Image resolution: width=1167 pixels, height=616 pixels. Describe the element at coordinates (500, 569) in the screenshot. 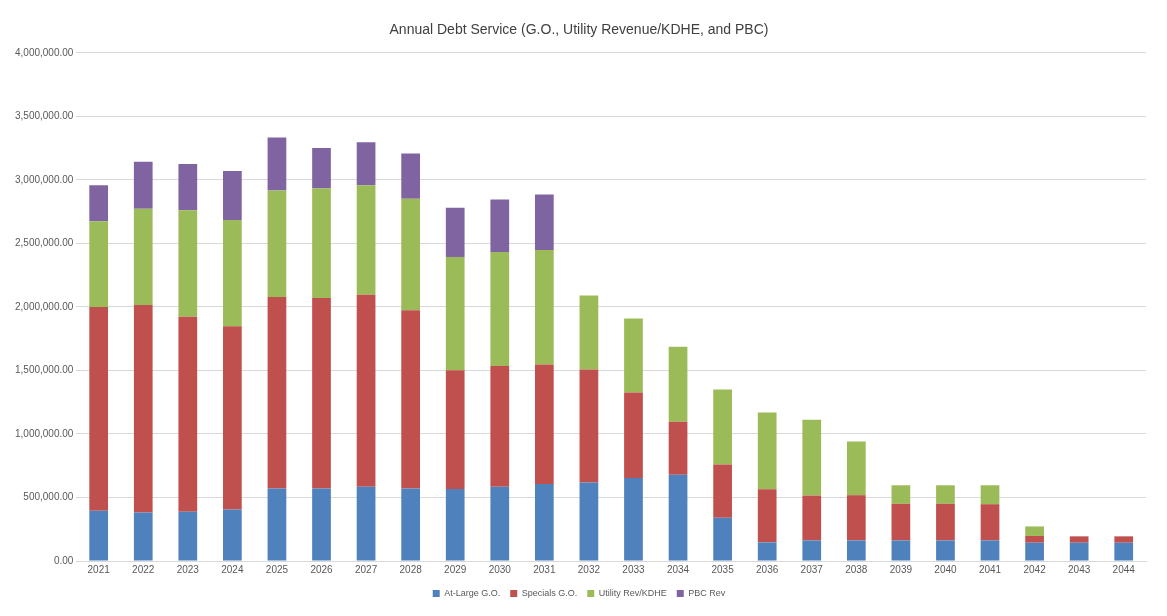

I see `x-tick-label: 2030` at that location.